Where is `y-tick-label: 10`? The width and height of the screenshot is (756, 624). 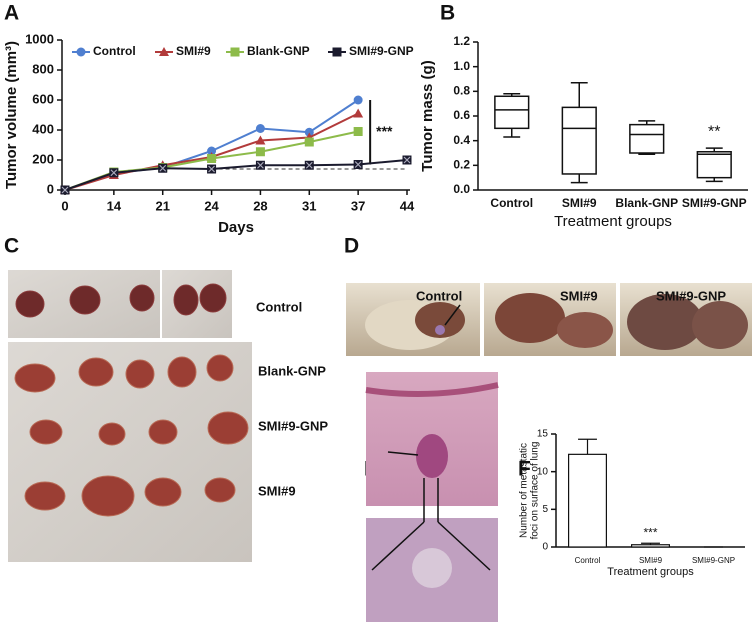 y-tick-label: 10 is located at coordinates (543, 471).